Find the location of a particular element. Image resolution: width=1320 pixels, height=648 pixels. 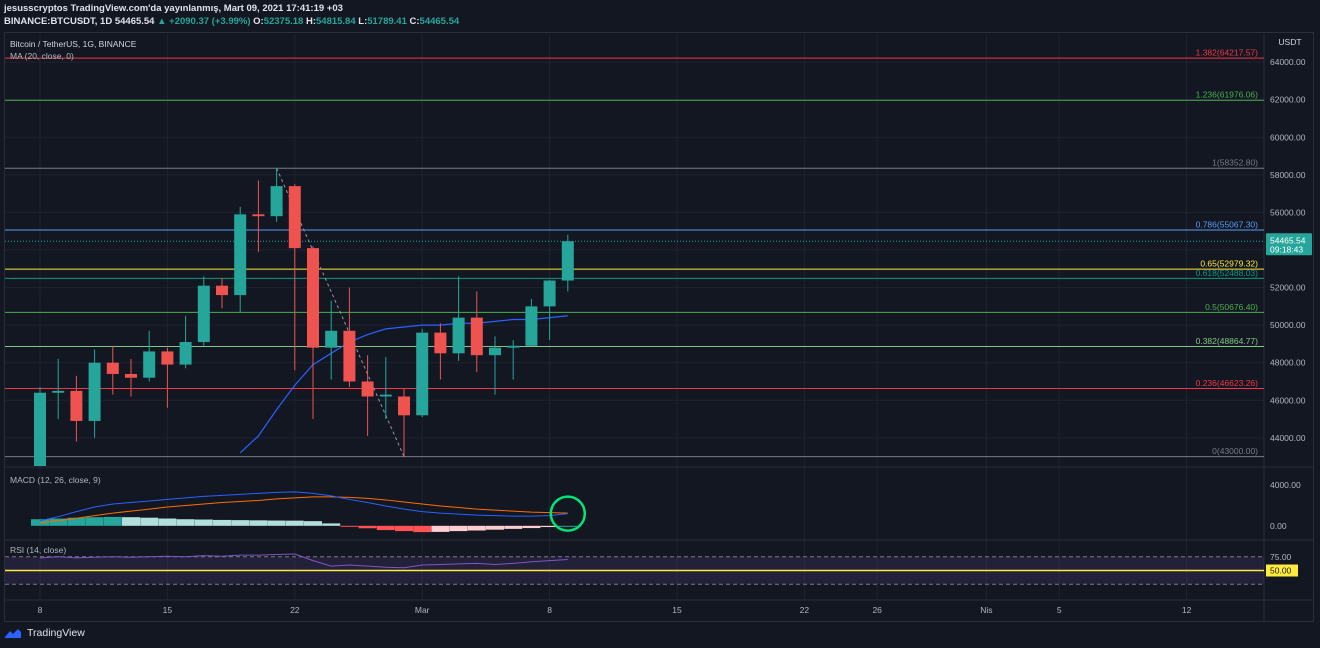

fib-level-label: 0.382(48864.77) is located at coordinates (1227, 341).